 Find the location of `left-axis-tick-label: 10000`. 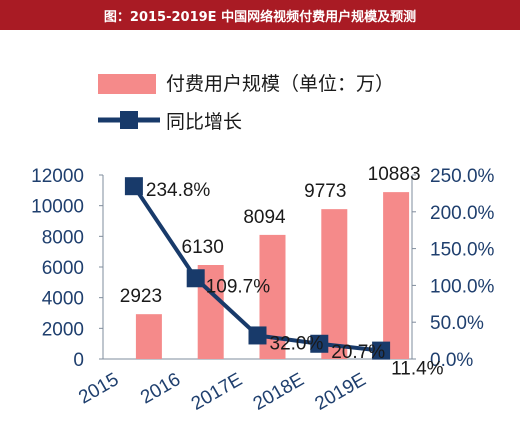

left-axis-tick-label: 10000 is located at coordinates (57, 207).